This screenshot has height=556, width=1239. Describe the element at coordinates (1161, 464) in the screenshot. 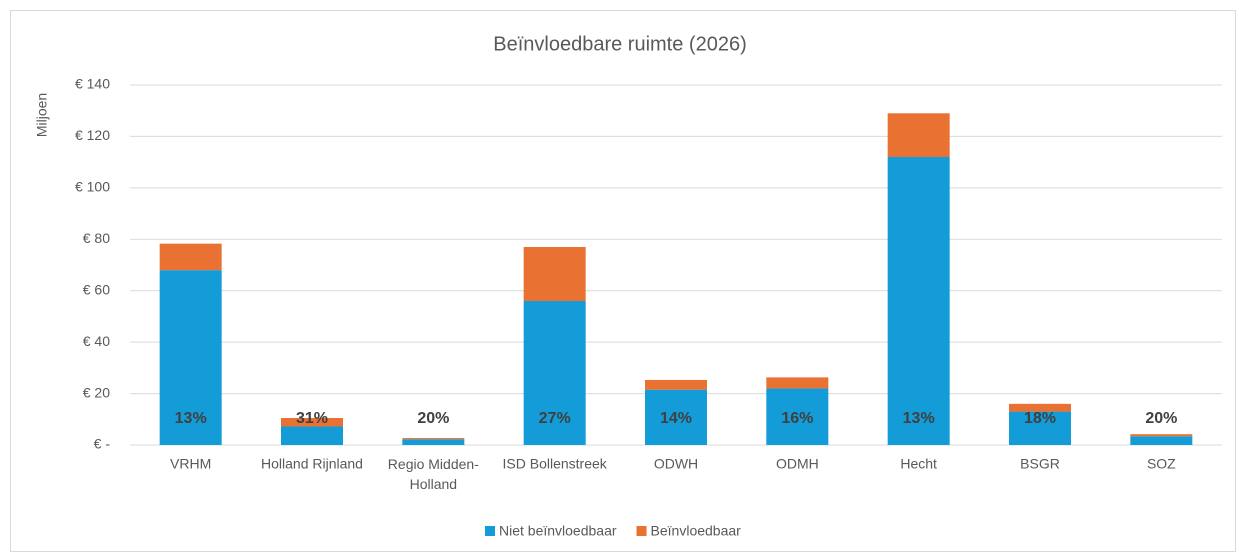

I see `x-tick-label: SOZ` at that location.